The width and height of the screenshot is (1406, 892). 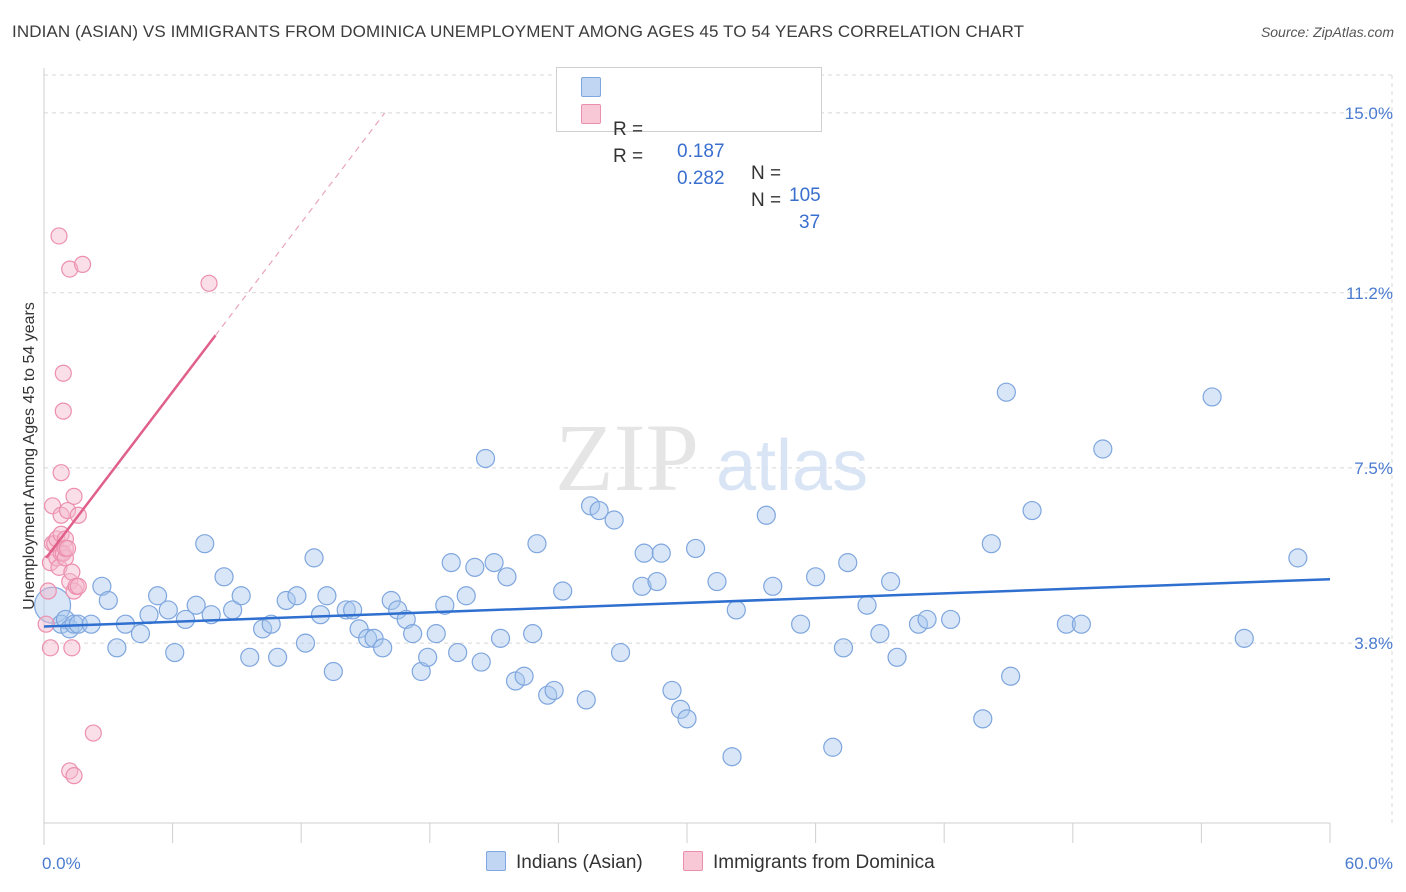 I want to click on trend-line-dominica, so click(x=131, y=446).